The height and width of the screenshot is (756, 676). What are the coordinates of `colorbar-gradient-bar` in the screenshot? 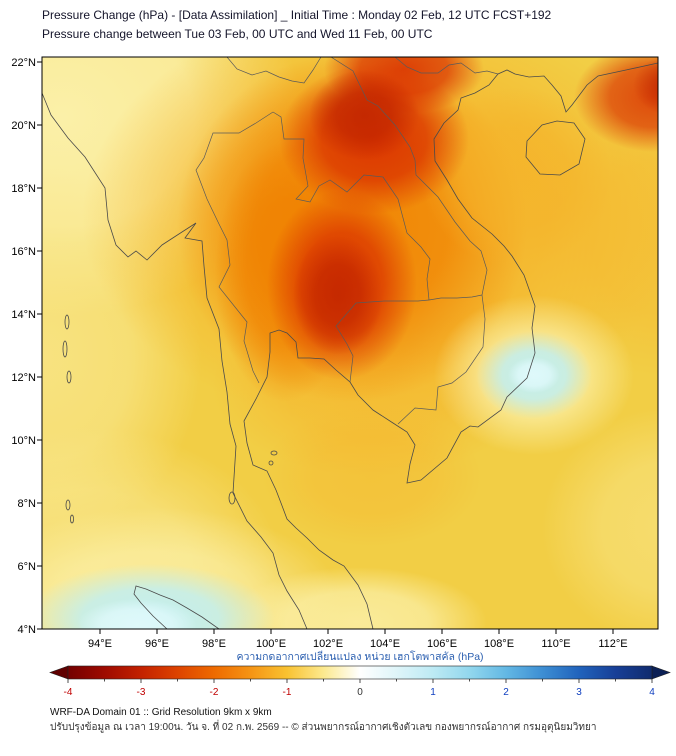 It's located at (360, 672).